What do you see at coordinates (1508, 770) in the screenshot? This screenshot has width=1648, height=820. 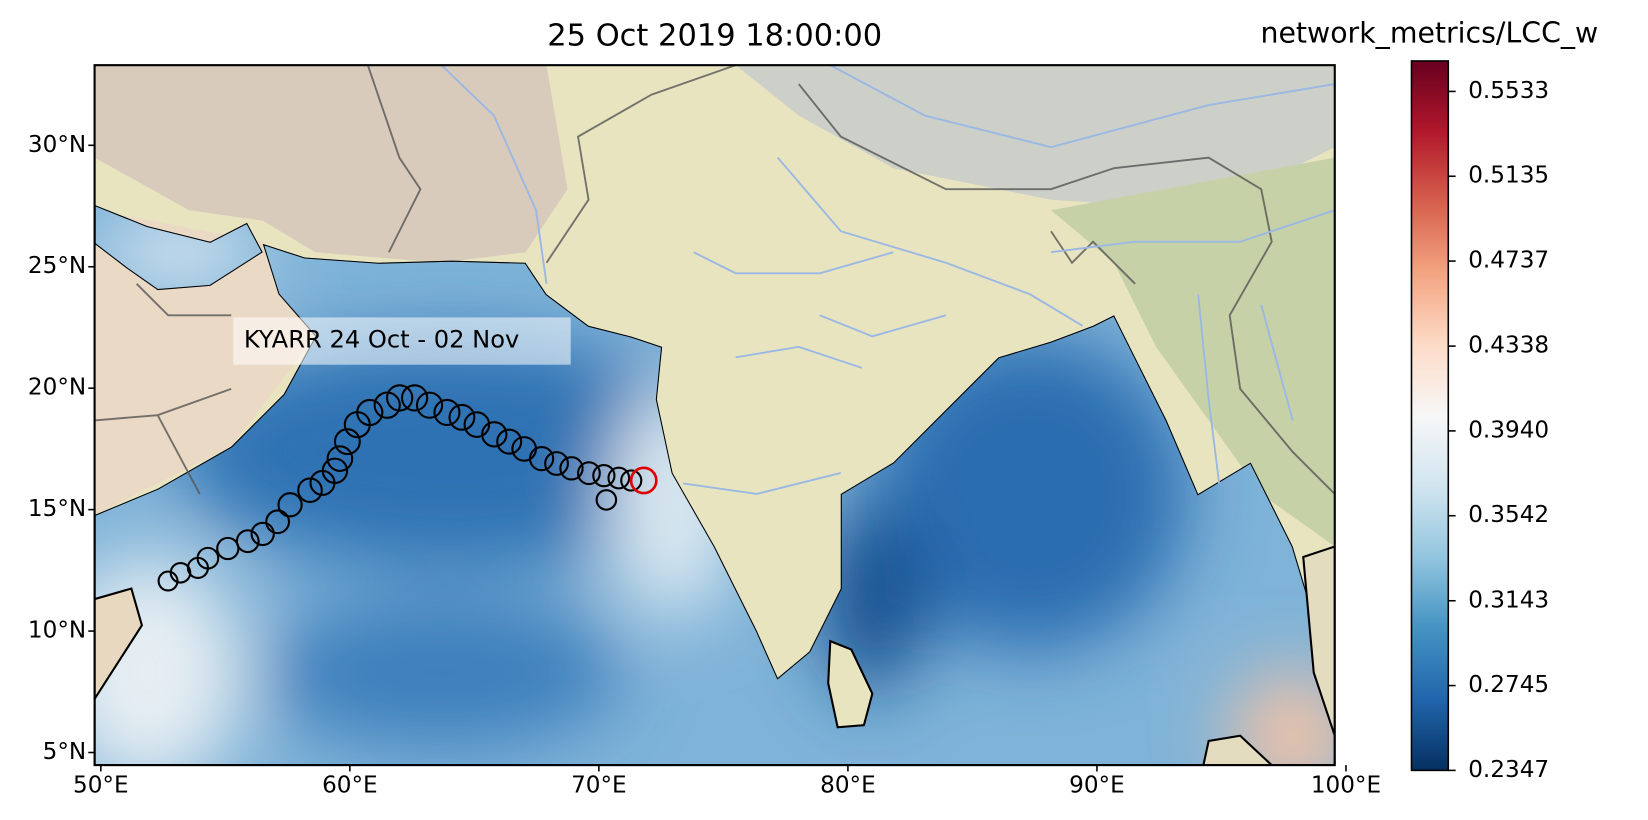 I see `colorbar-tick-label: 0.2347` at bounding box center [1508, 770].